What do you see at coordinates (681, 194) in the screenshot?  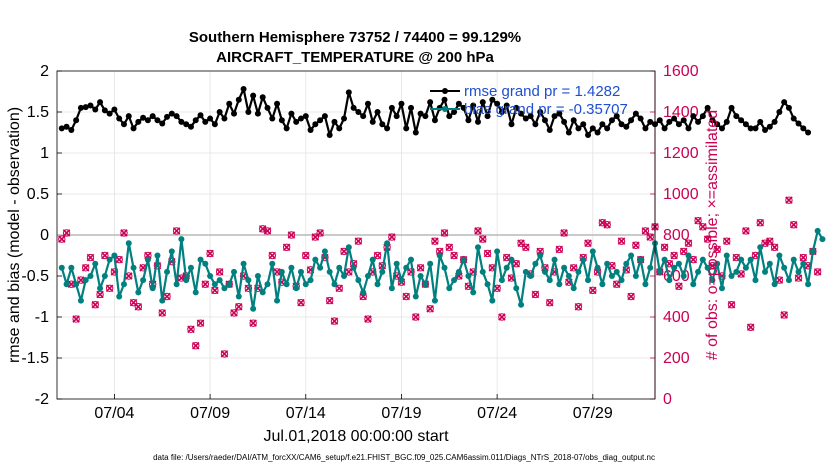 I see `y-right-tick-label: 1000` at bounding box center [681, 194].